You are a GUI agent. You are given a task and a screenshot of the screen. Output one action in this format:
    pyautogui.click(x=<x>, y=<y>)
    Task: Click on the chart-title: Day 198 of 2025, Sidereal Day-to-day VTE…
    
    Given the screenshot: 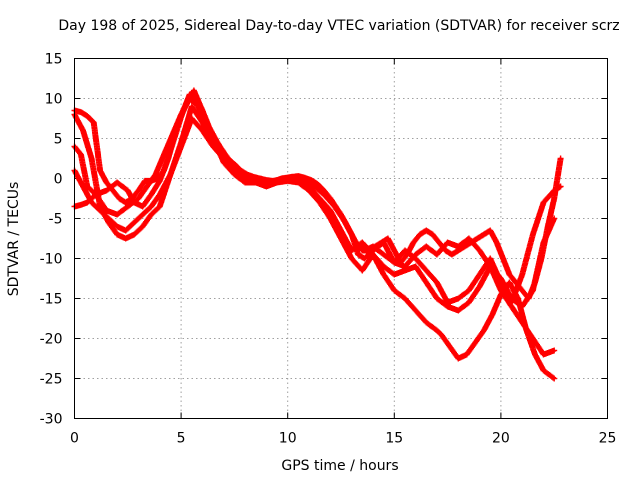 What is the action you would take?
    pyautogui.click(x=338, y=26)
    